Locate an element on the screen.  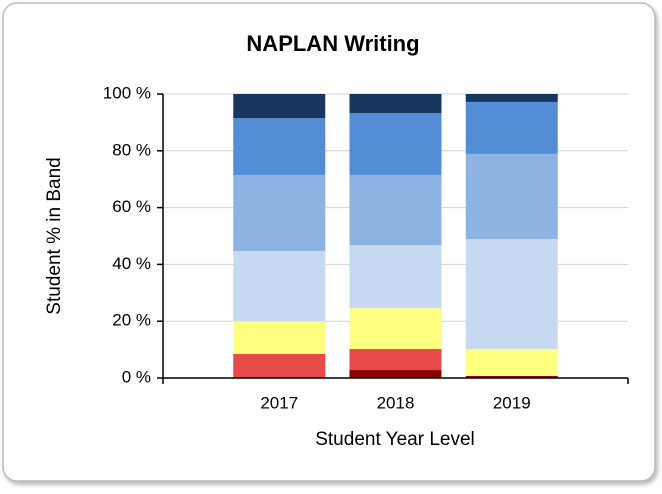
y-tick-label: 20 % is located at coordinates (131, 320).